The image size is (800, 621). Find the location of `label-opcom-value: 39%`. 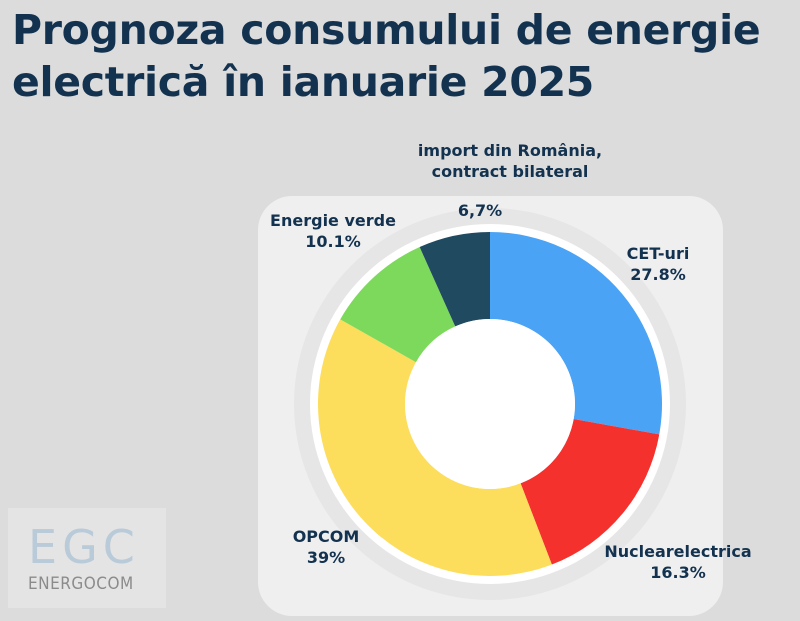

label-opcom-value: 39% is located at coordinates (326, 557).